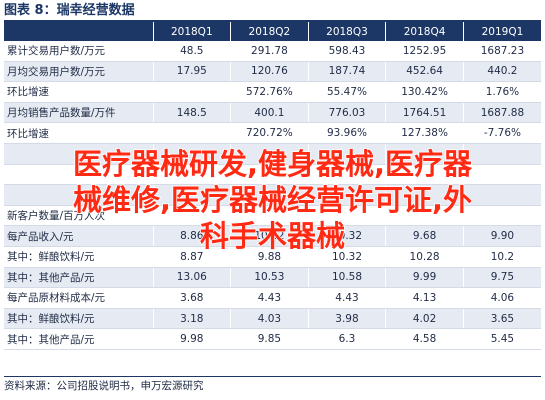 Image resolution: width=545 pixels, height=400 pixels. Describe the element at coordinates (78, 133) in the screenshot. I see `row-label: 环比增速` at that location.